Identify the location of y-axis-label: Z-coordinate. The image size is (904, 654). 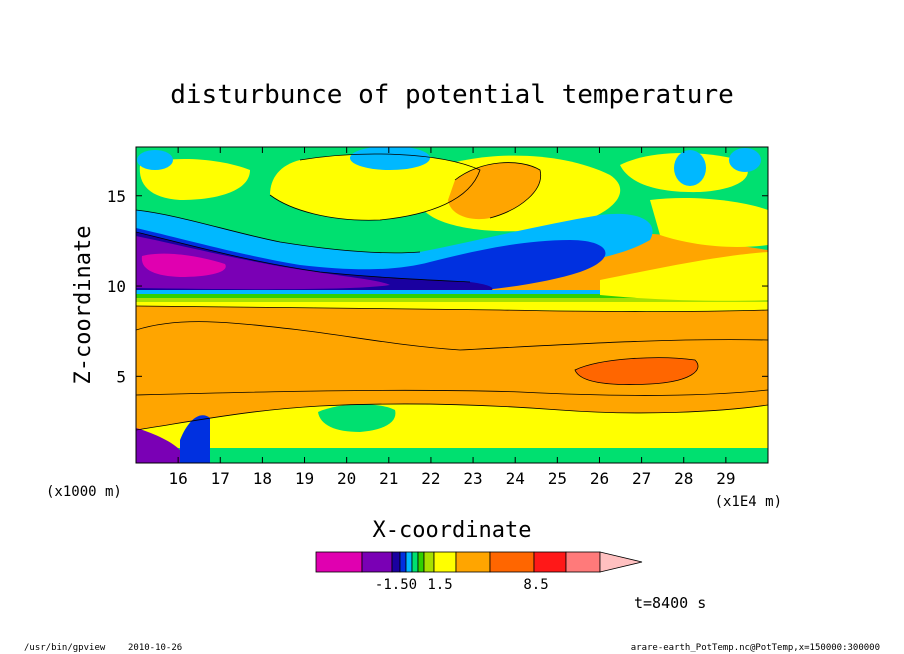
(83, 305).